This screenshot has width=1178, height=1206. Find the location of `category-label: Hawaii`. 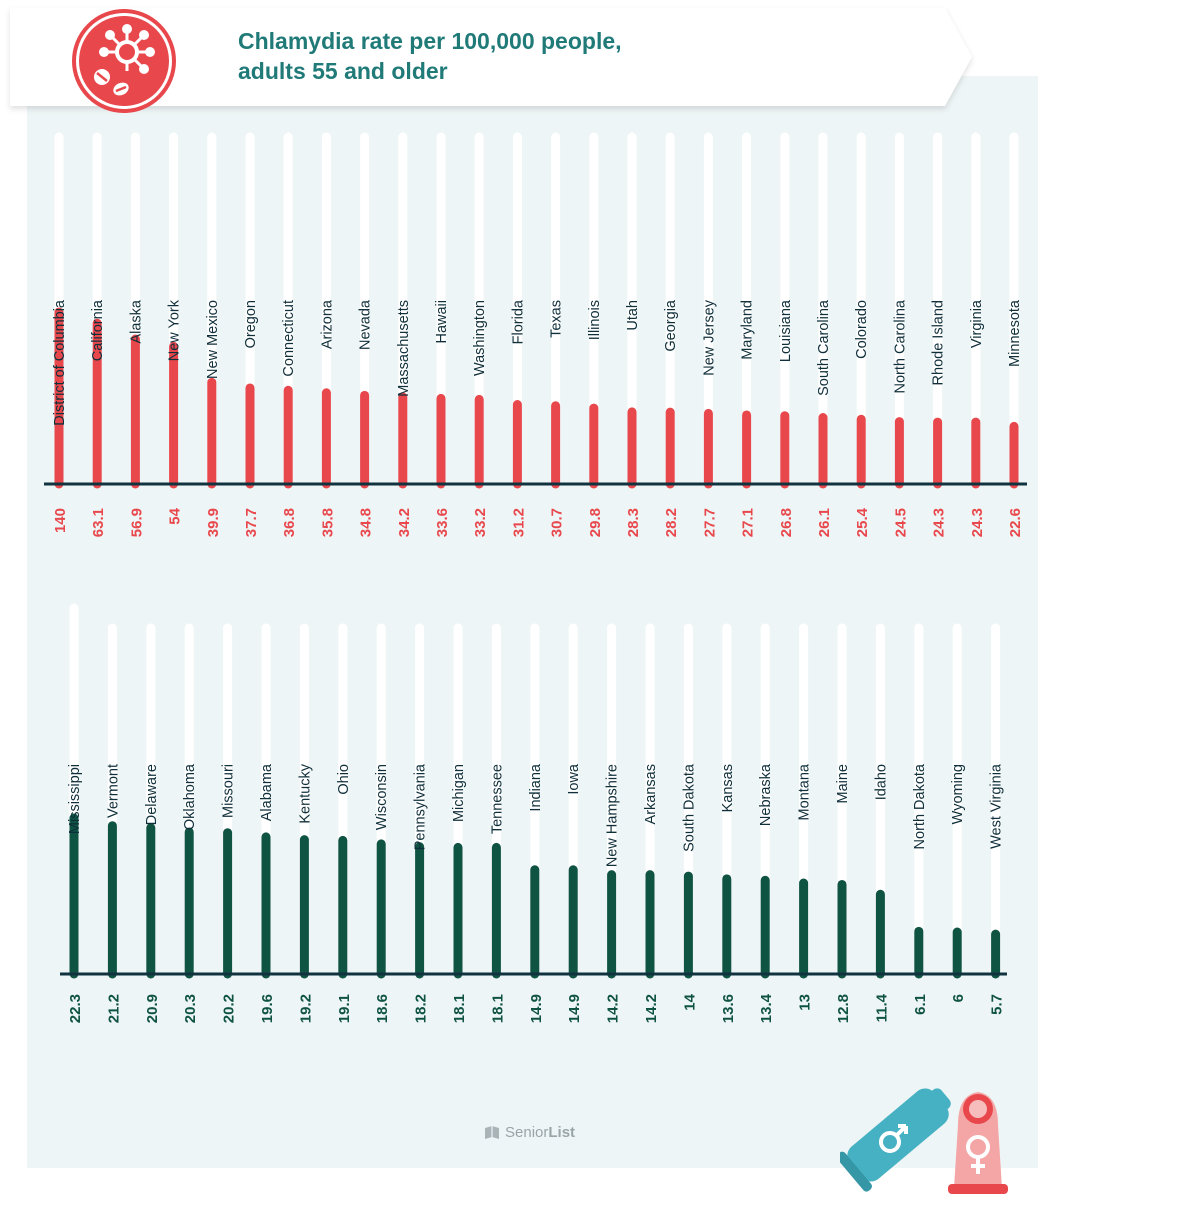

category-label: Hawaii is located at coordinates (442, 322).